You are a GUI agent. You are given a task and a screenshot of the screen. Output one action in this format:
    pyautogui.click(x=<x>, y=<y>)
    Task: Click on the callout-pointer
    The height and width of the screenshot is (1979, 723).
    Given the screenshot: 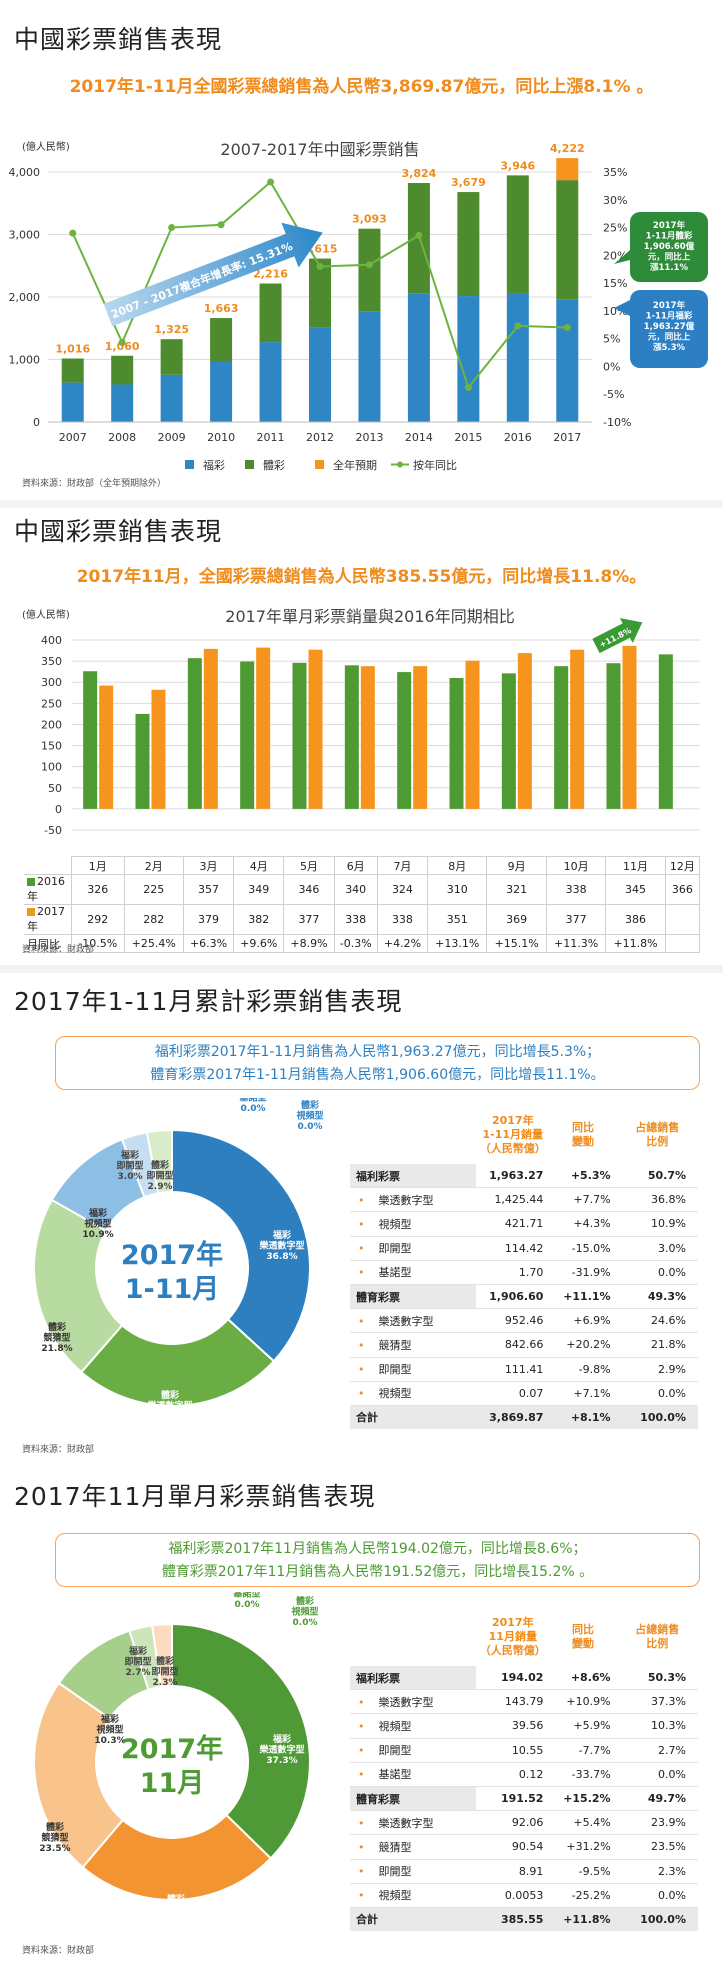 What is the action you would take?
    pyautogui.click(x=622, y=308)
    